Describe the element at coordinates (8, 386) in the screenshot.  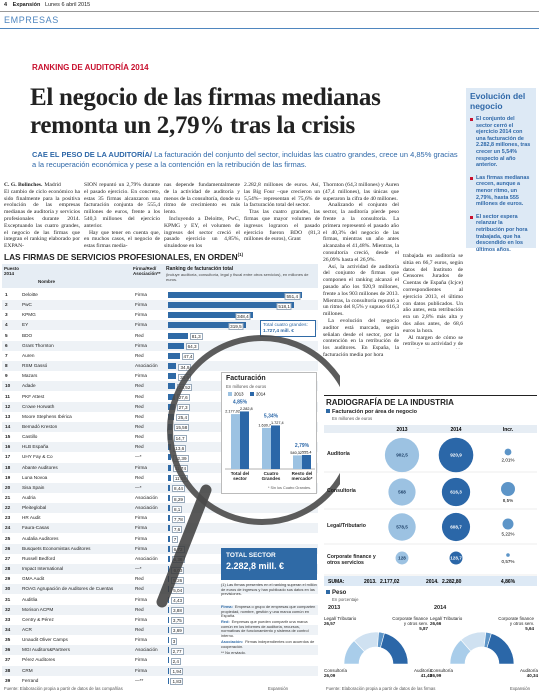
I see `rank: 10` at that location.